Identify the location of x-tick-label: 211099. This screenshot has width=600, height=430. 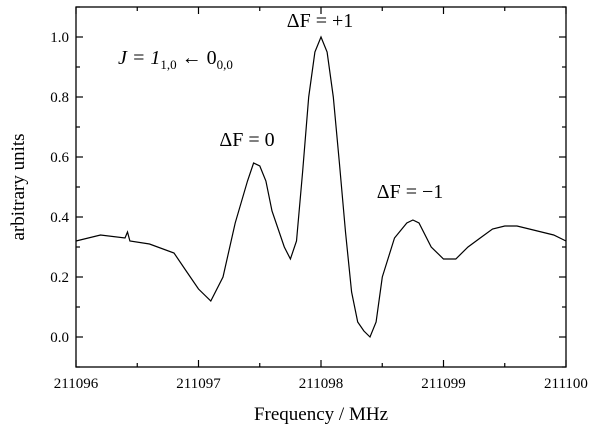
(443, 384).